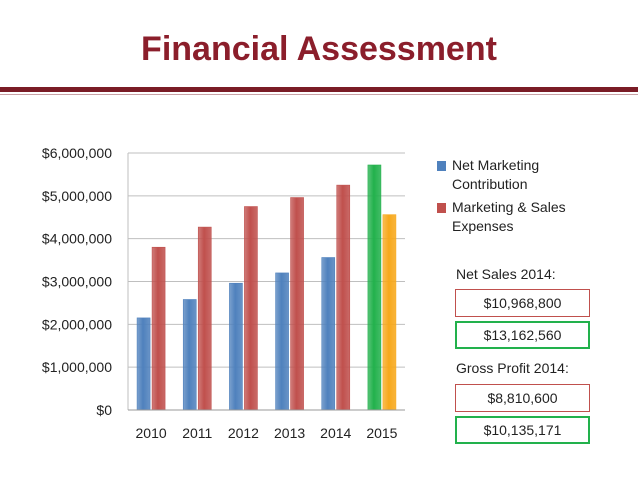 The image size is (638, 479). Describe the element at coordinates (509, 216) in the screenshot. I see `legend-label: Marketing & Sales Expenses` at that location.